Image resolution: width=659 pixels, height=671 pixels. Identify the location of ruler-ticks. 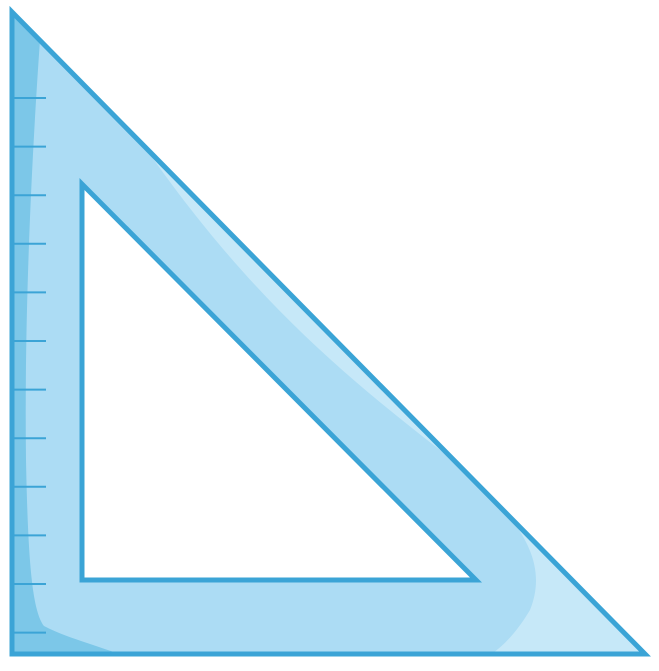
(30, 365).